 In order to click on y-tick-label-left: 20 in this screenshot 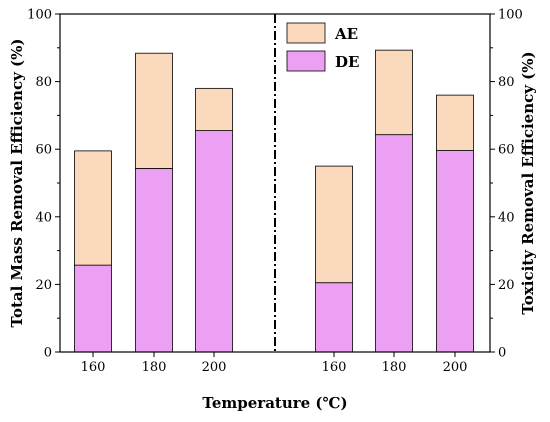, I will do `click(43, 285)`.